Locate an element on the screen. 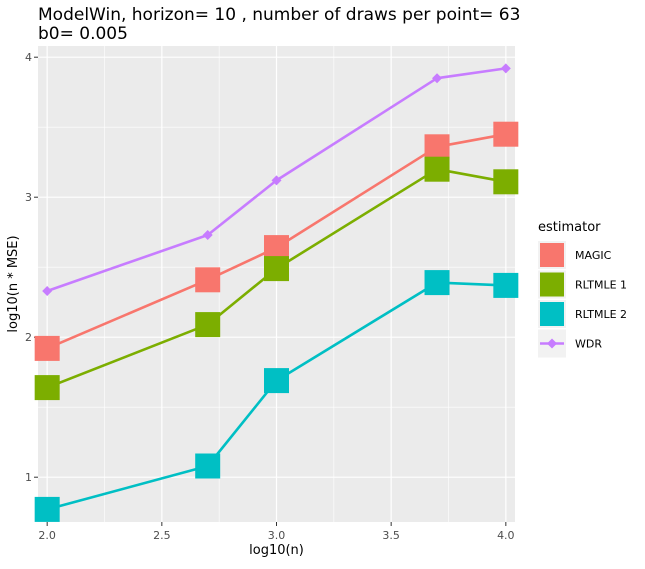  y-tick-label: 1 is located at coordinates (28, 477).